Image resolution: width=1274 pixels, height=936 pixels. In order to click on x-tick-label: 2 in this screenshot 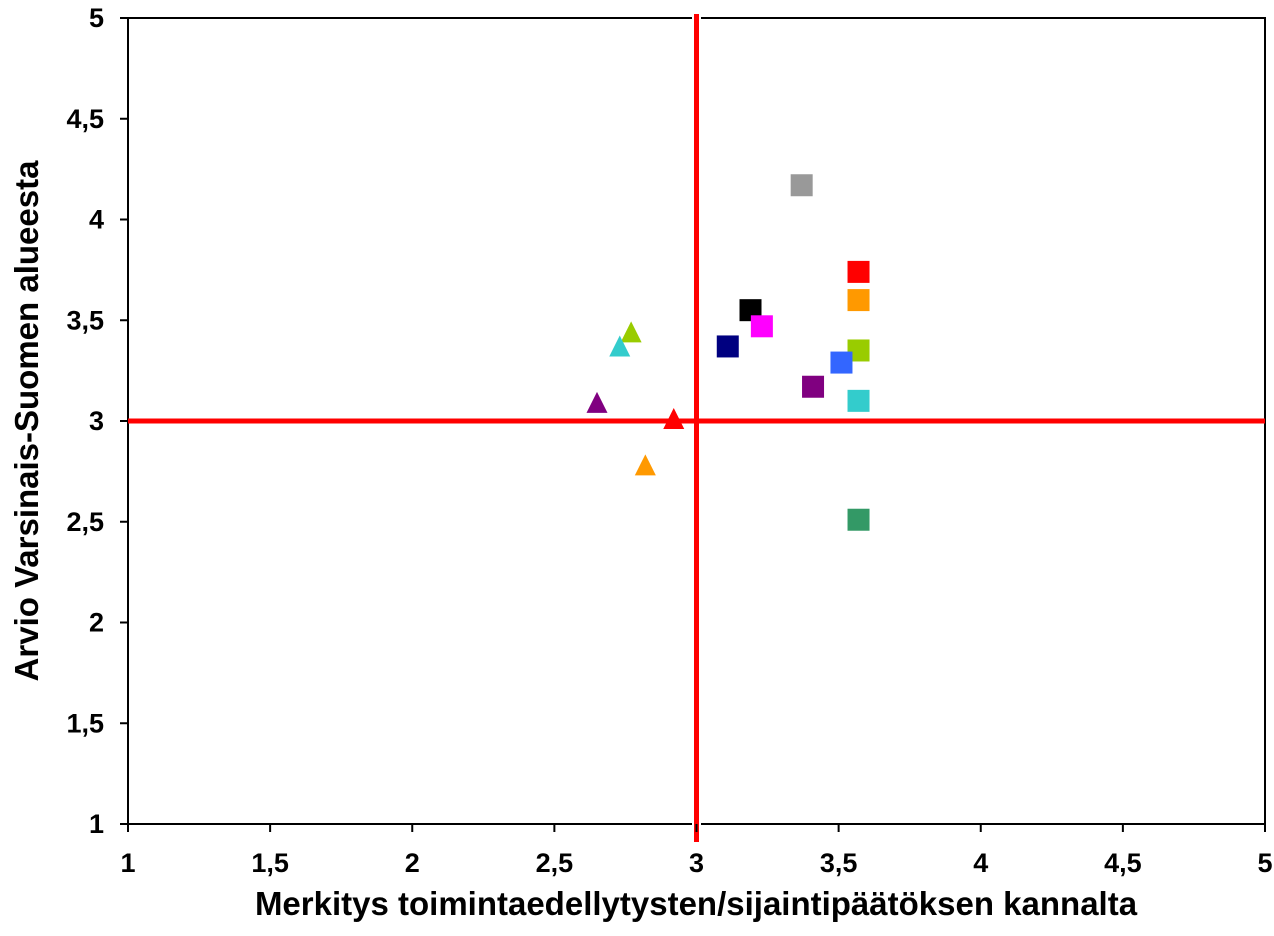, I will do `click(412, 863)`.